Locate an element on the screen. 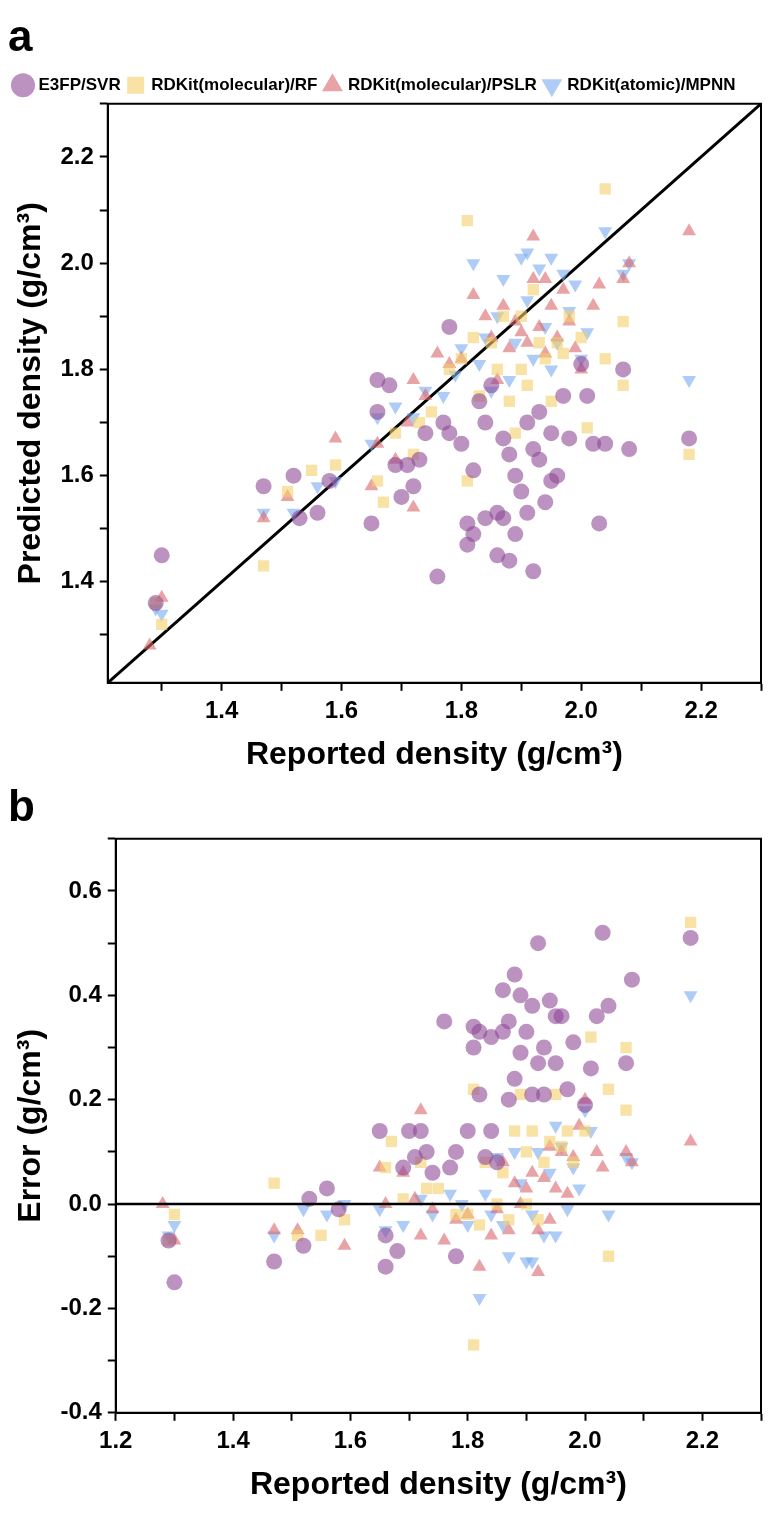  y-tick-label: -0.2 is located at coordinates (81, 1307).